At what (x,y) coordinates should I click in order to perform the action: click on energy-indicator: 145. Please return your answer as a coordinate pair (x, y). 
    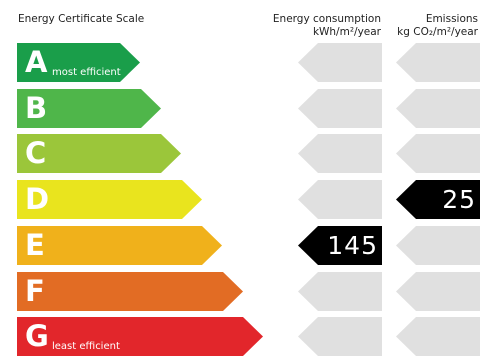
    Looking at the image, I should click on (340, 245).